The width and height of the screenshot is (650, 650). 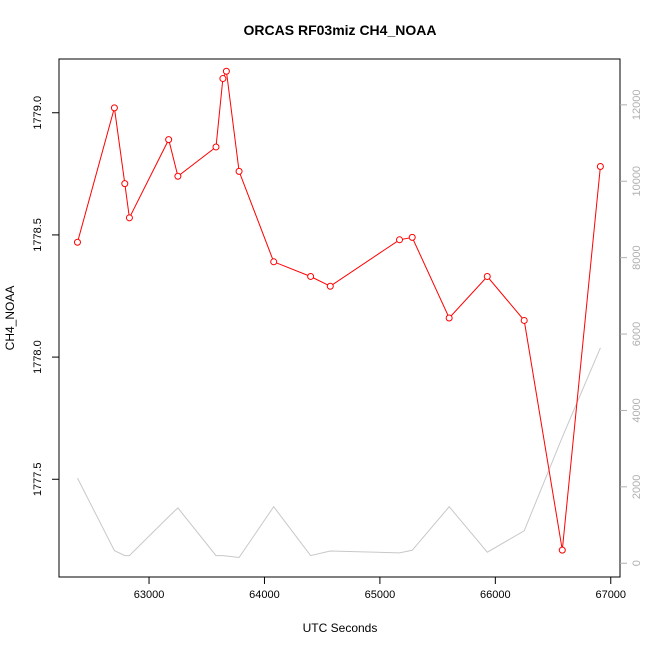 What do you see at coordinates (10, 318) in the screenshot?
I see `y-axis-label: CH4_NOAA` at bounding box center [10, 318].